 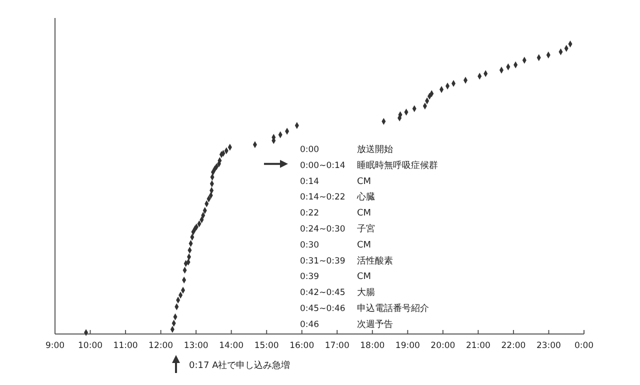 I want to click on text: 0:00~0:14 睡眠時無呼吸症候群, so click(x=369, y=165).